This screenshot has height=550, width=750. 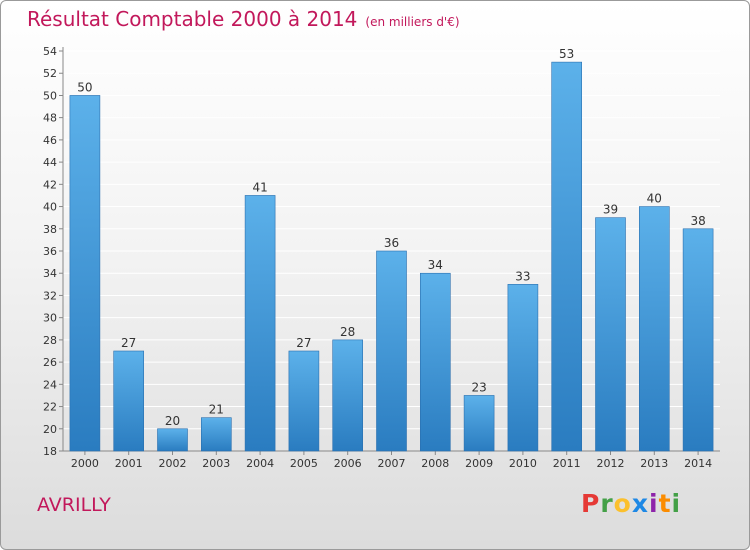 What do you see at coordinates (173, 463) in the screenshot?
I see `x-tick-label: 2002` at bounding box center [173, 463].